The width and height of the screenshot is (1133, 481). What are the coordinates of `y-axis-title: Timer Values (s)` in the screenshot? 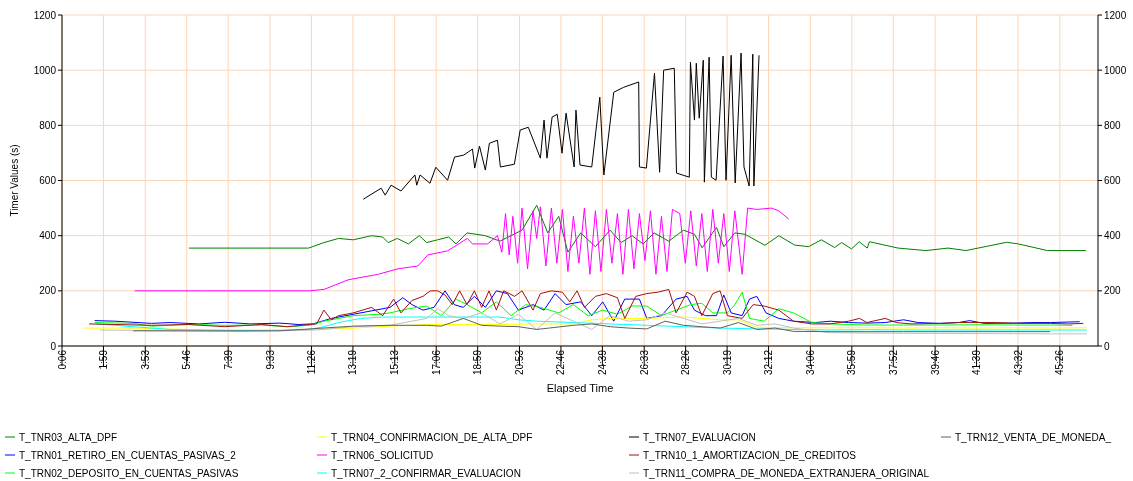 It's located at (14, 180).